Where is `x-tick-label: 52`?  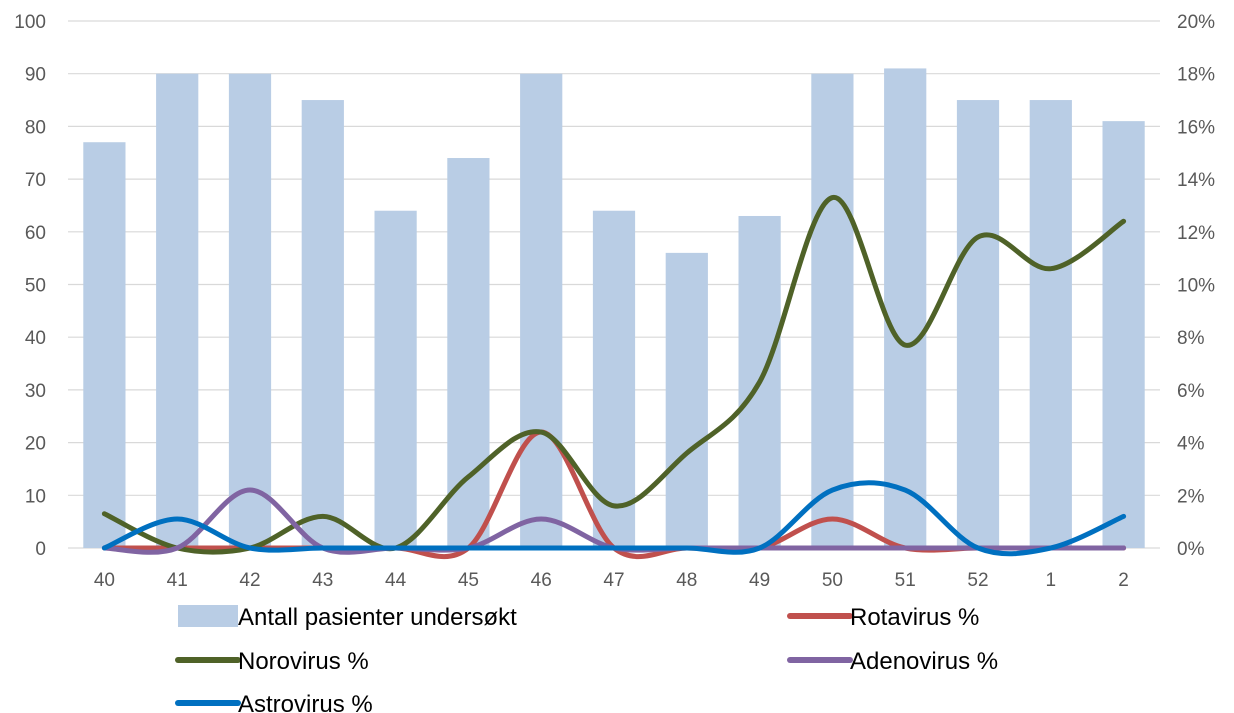
x-tick-label: 52 is located at coordinates (977, 580).